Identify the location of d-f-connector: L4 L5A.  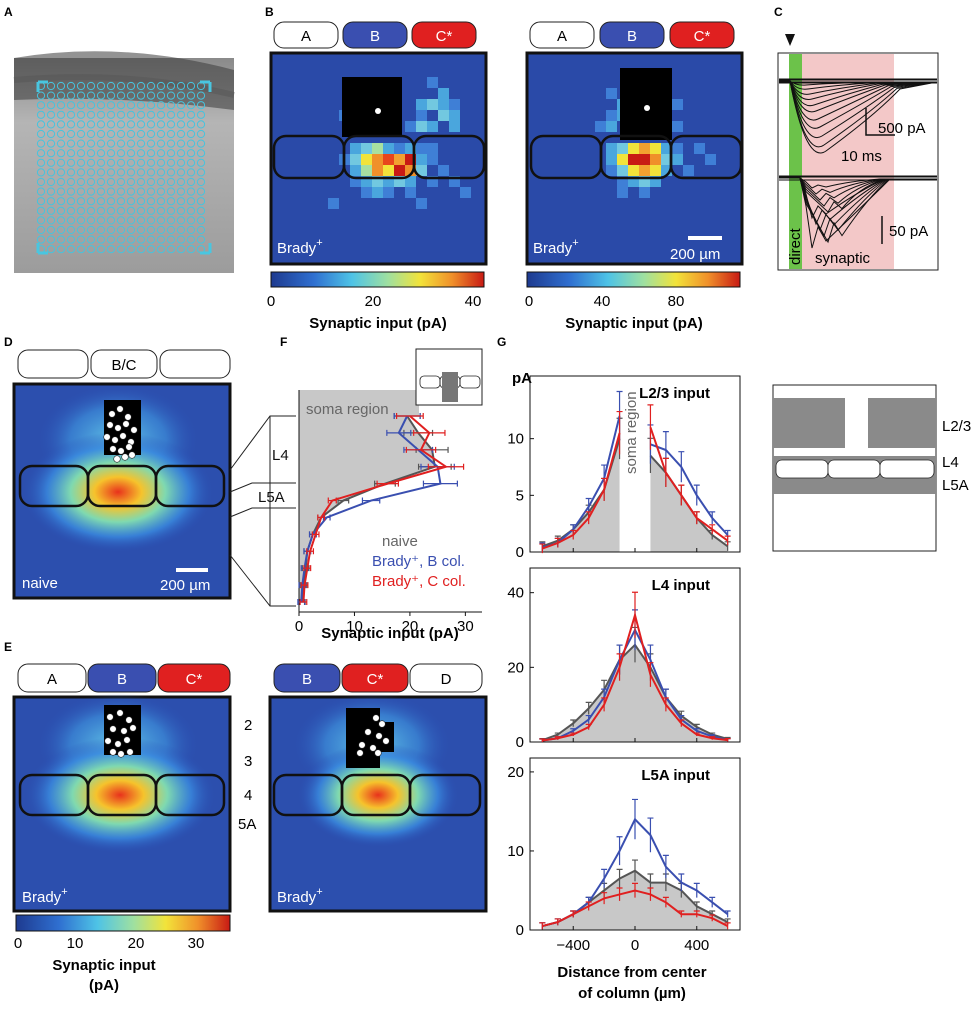
(262, 511).